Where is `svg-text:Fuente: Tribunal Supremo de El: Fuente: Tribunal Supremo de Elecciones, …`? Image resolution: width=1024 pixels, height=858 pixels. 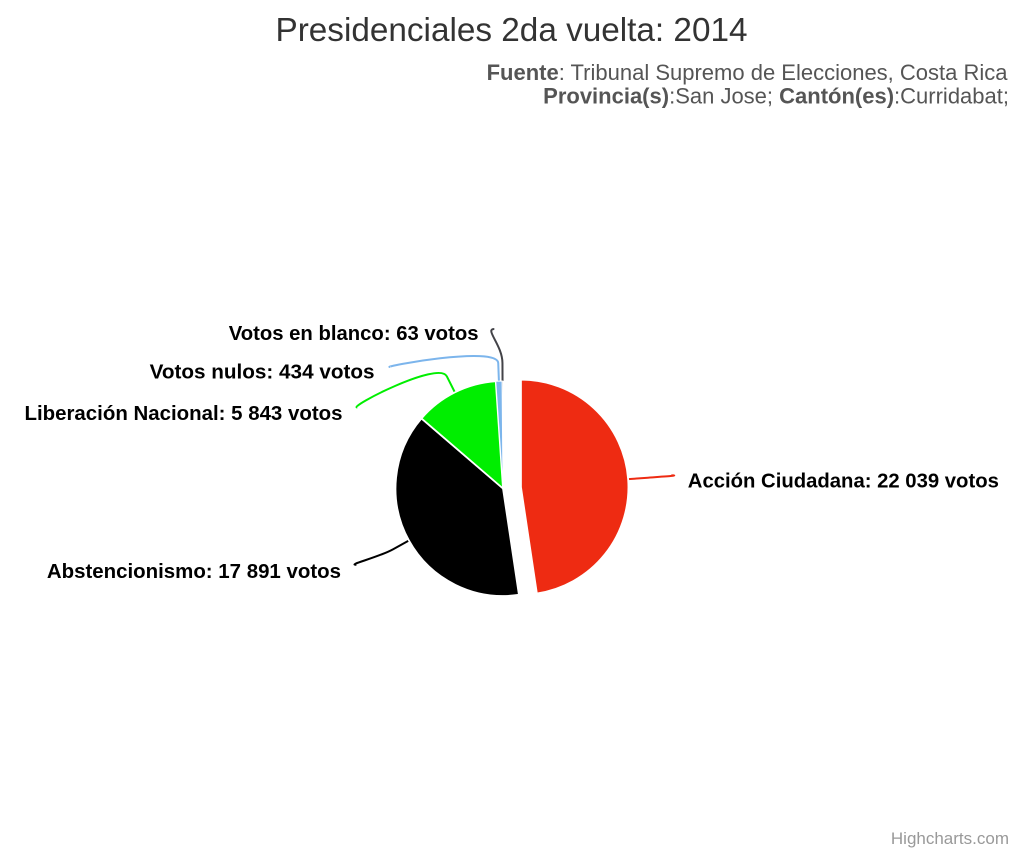
svg-text:Fuente: Tribunal Supremo de El: Fuente: Tribunal Supremo de Elecciones, … is located at coordinates (748, 72).